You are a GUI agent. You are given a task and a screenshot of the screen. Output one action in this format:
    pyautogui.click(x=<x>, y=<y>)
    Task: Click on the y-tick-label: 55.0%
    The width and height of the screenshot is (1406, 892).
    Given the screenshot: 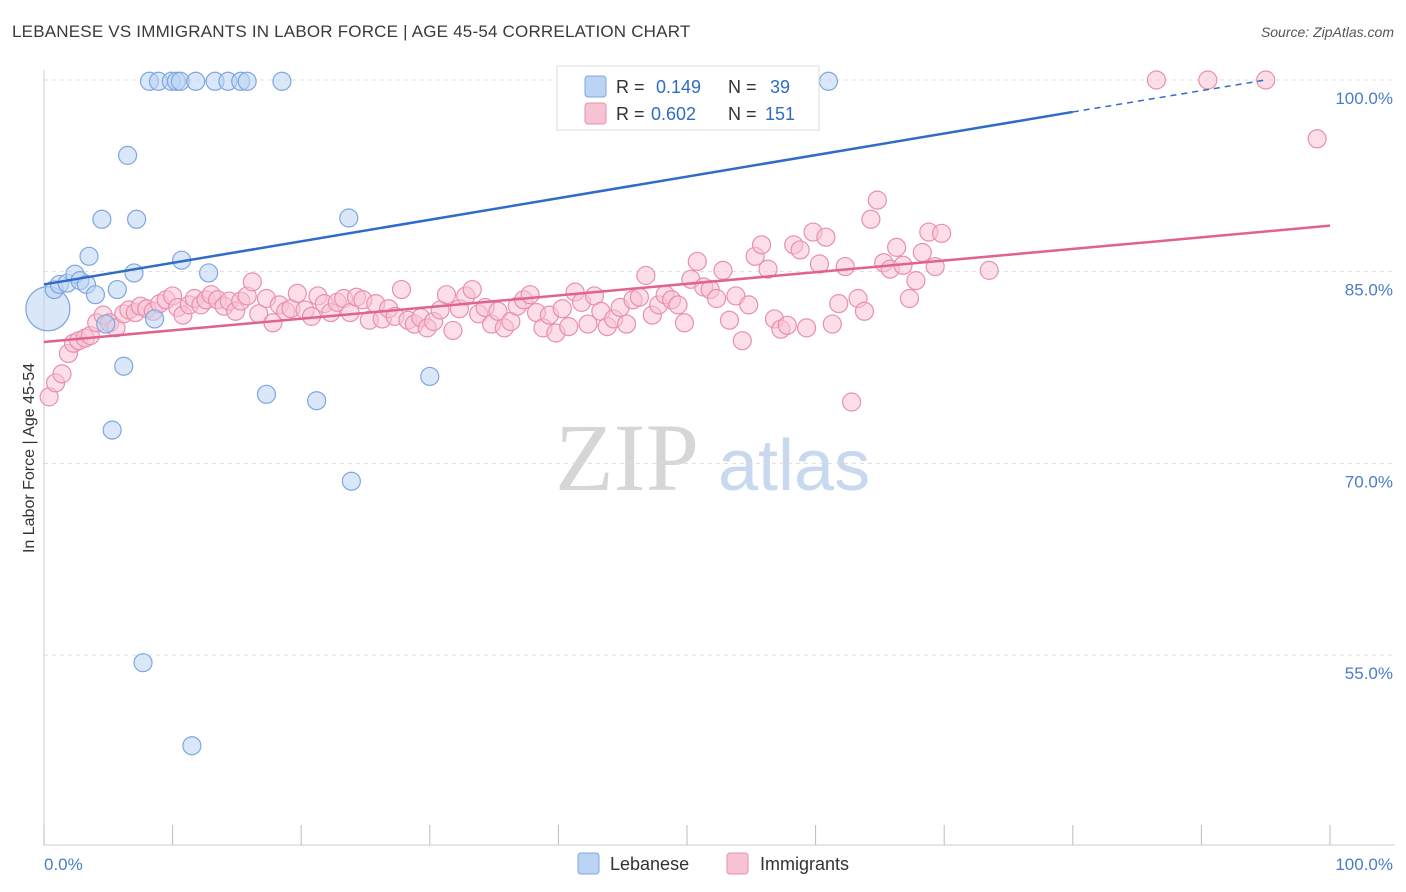 What is the action you would take?
    pyautogui.click(x=1369, y=673)
    